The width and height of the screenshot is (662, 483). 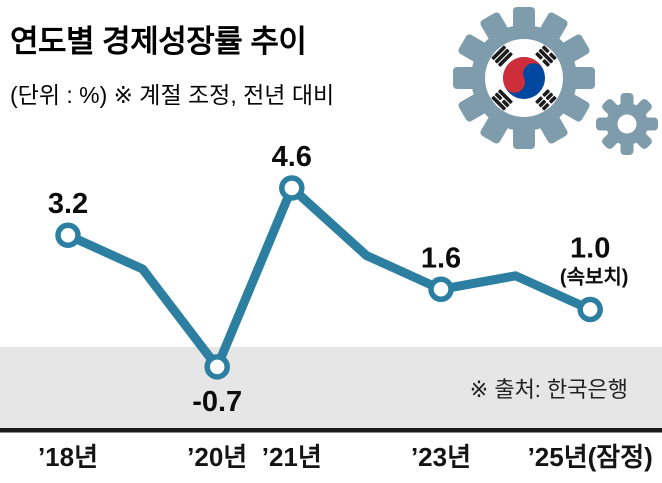 What do you see at coordinates (292, 157) in the screenshot?
I see `value-label: 4.6` at bounding box center [292, 157].